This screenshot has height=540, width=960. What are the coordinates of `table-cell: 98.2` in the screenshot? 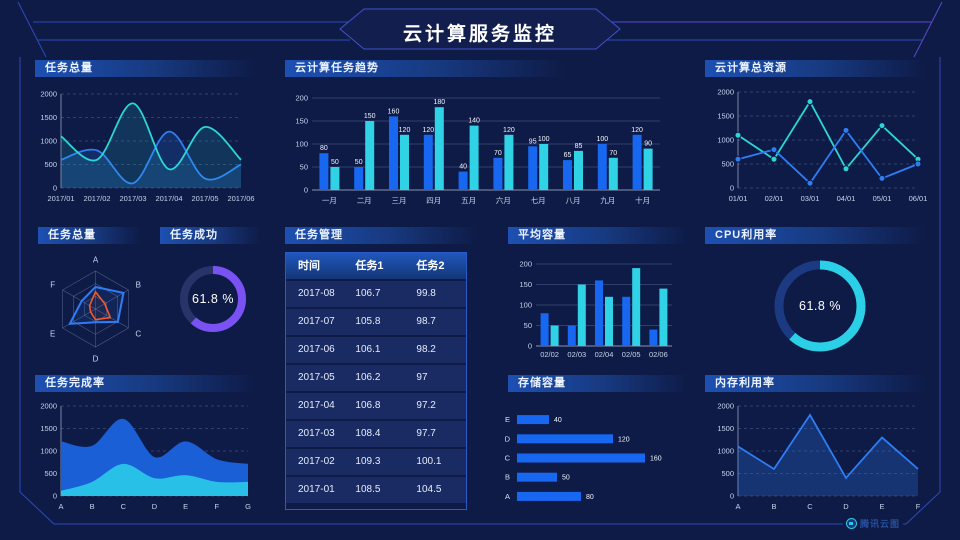 It's located at (426, 349).